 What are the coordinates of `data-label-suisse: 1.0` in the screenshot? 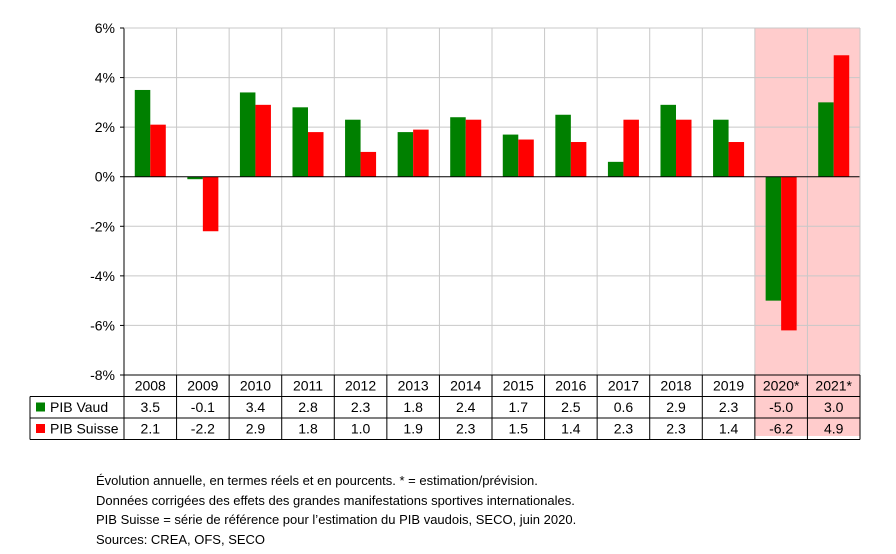 It's located at (361, 429).